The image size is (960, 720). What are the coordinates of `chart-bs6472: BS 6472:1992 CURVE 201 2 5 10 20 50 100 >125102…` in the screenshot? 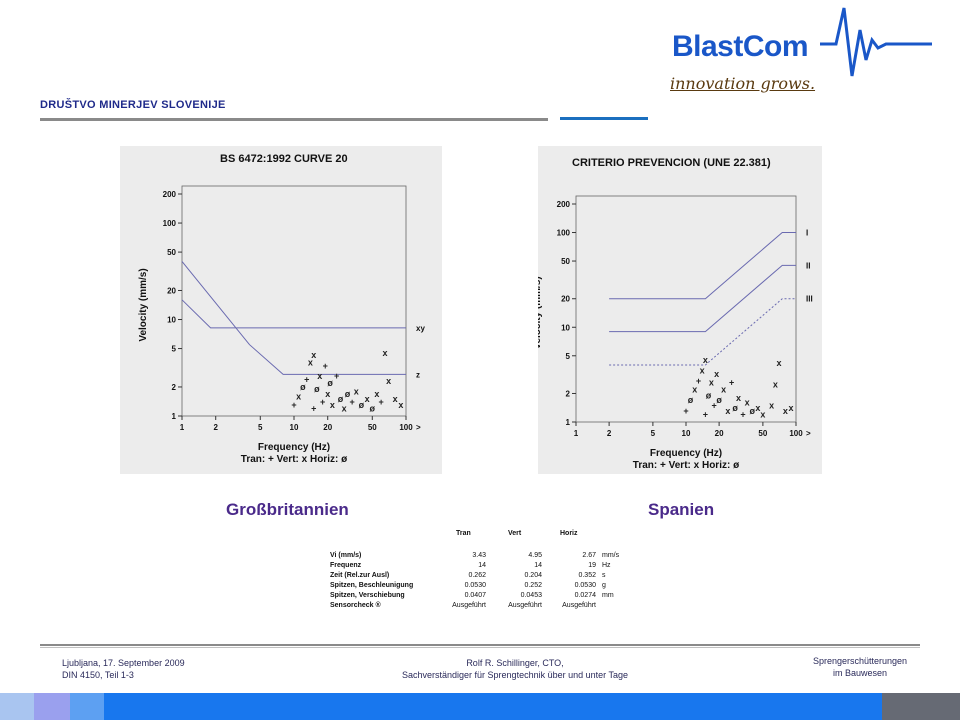 It's located at (281, 309).